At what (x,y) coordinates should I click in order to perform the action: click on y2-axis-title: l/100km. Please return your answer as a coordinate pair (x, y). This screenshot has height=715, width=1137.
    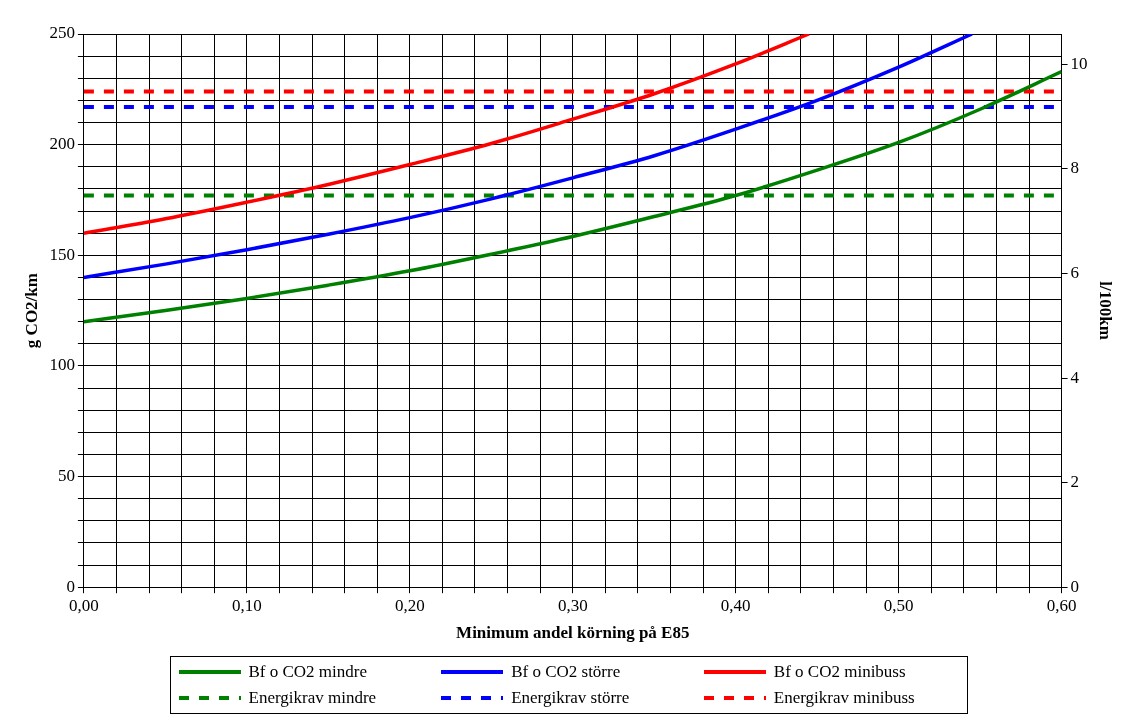
    Looking at the image, I should click on (1106, 310).